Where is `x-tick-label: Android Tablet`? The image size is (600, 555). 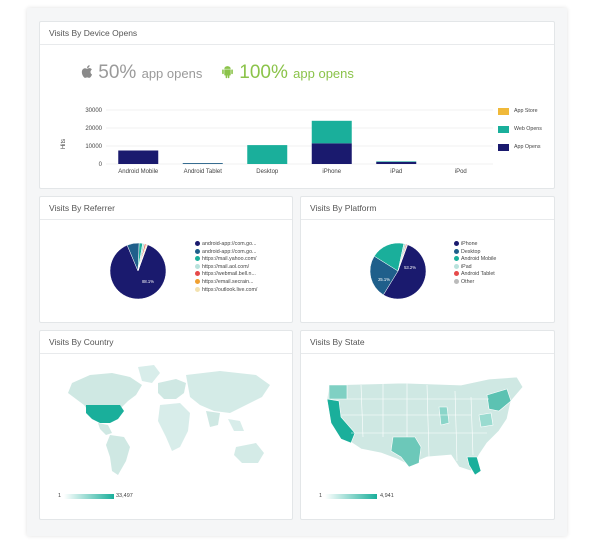
x-tick-label: Android Tablet is located at coordinates (203, 172).